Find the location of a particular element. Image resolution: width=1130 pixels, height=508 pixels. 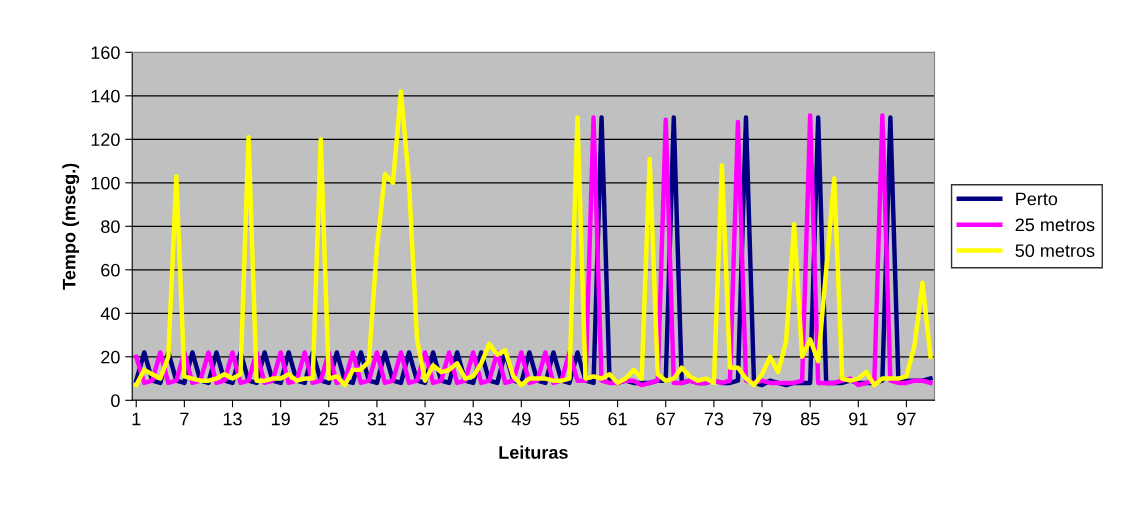

x-tick-label: 13 is located at coordinates (232, 419).